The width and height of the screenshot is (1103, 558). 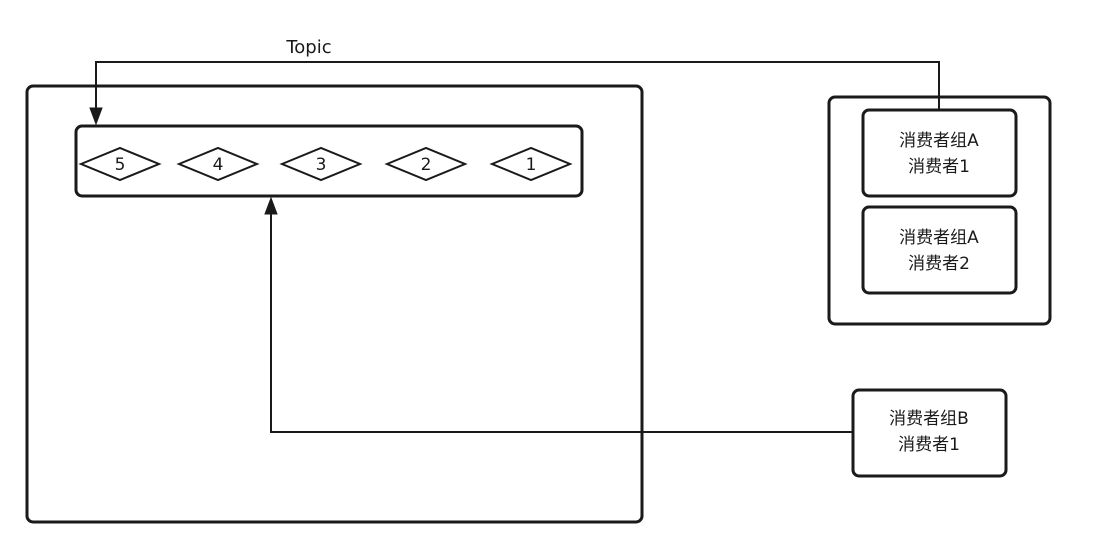 I want to click on consumer-a1-group-label: 消费者组A, so click(x=939, y=141).